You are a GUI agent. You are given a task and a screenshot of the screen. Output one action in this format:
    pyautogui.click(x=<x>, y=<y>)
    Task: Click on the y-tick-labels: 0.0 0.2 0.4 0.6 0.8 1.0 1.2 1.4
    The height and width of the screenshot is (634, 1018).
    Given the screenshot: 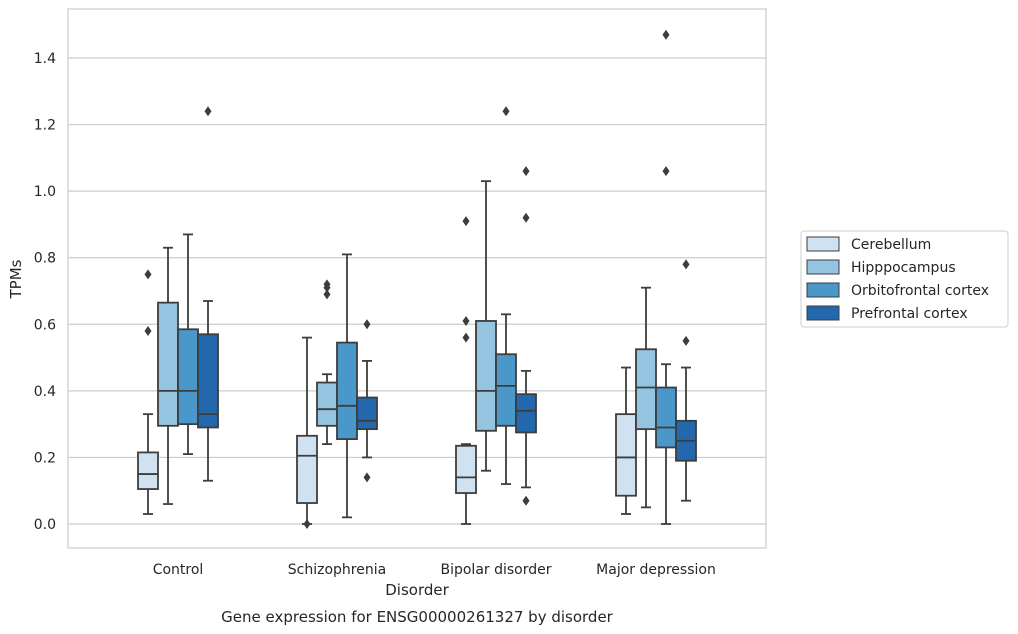 What is the action you would take?
    pyautogui.click(x=45, y=292)
    